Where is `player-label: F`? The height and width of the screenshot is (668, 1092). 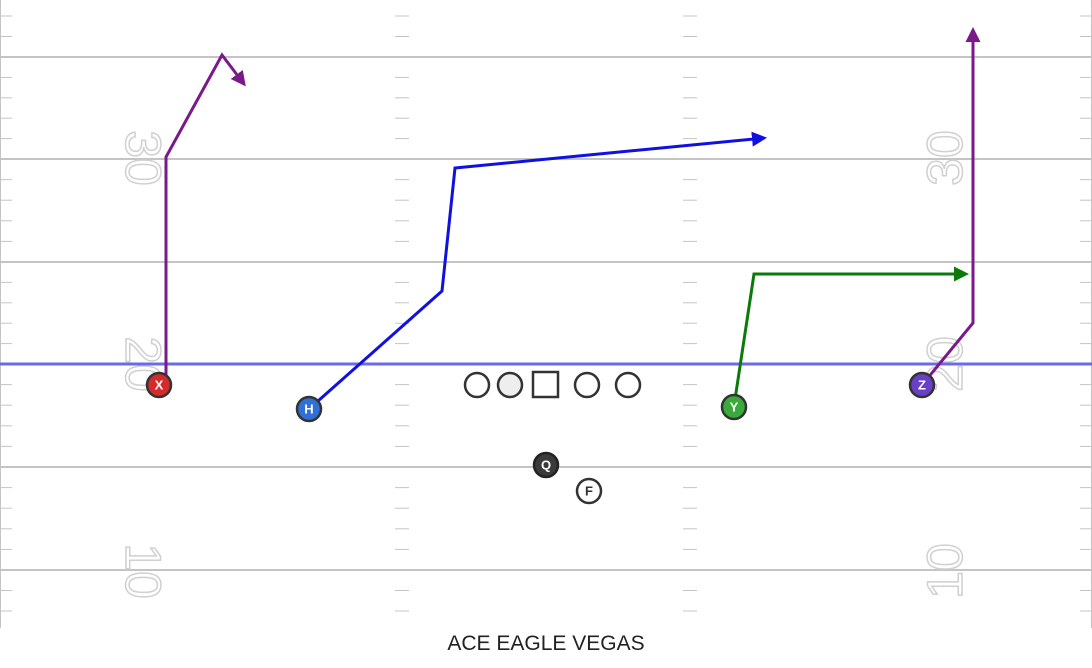 player-label: F is located at coordinates (589, 491).